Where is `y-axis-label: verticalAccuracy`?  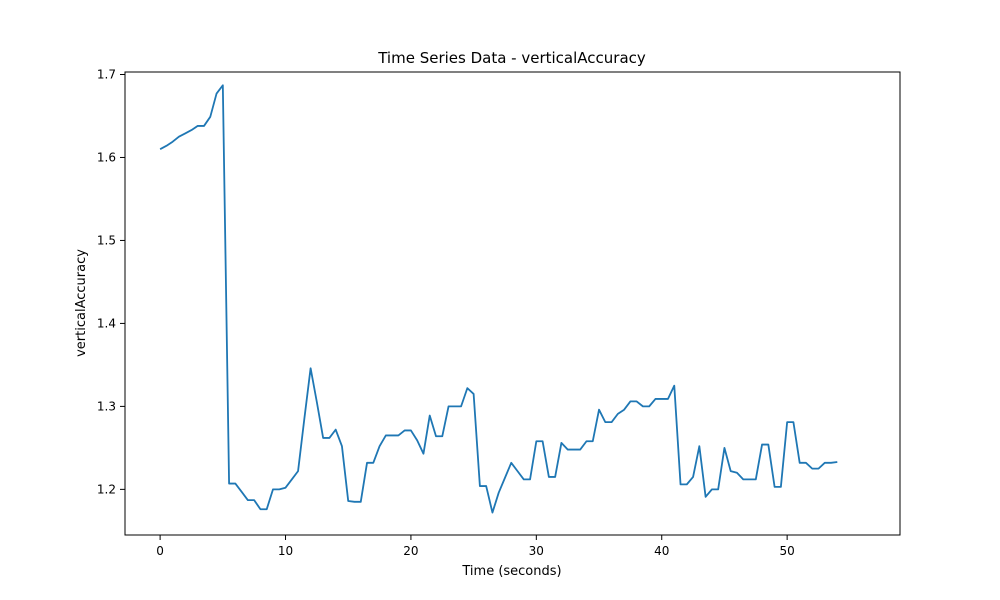
y-axis-label: verticalAccuracy is located at coordinates (81, 303).